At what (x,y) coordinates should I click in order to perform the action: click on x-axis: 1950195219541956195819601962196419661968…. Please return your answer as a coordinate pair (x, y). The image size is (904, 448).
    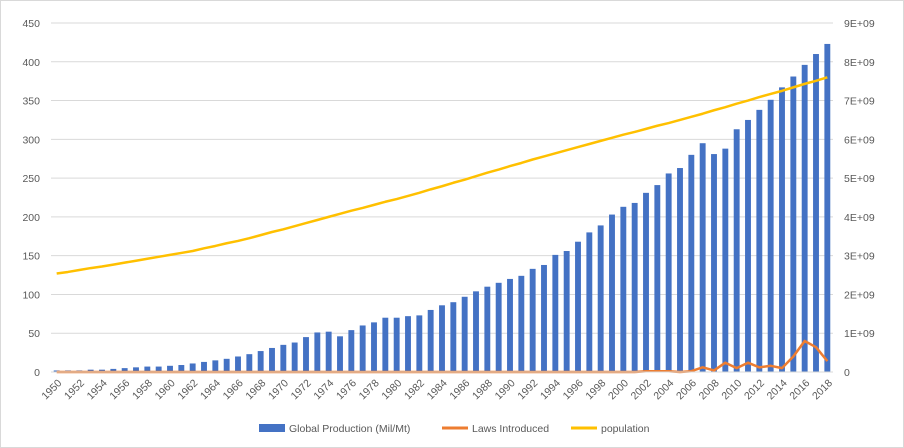
    Looking at the image, I should click on (437, 386).